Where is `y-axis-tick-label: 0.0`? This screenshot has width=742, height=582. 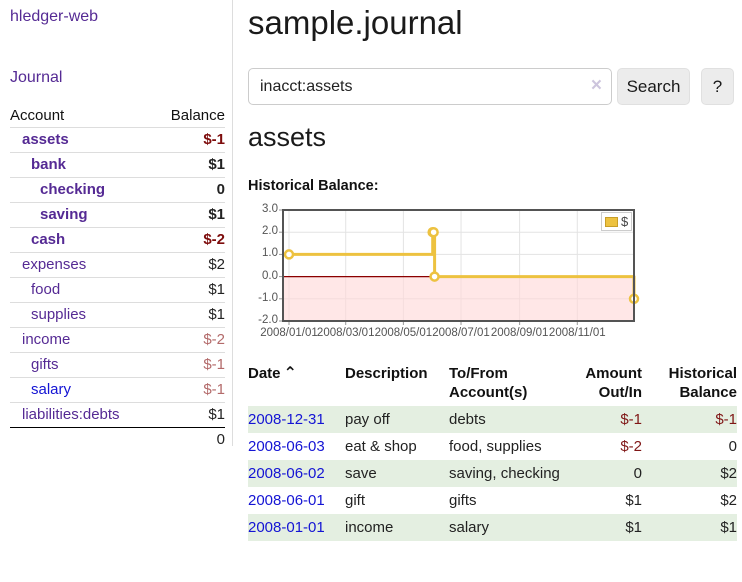
y-axis-tick-label: 0.0 is located at coordinates (270, 275).